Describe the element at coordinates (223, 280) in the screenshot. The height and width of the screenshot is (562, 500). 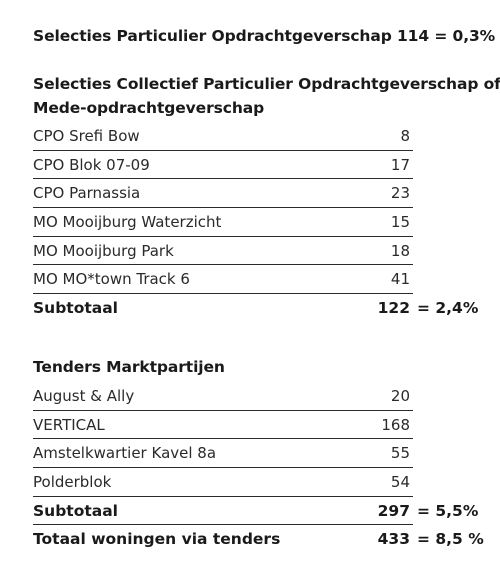
I see `table-row: MO MO*town Track 6 41` at that location.